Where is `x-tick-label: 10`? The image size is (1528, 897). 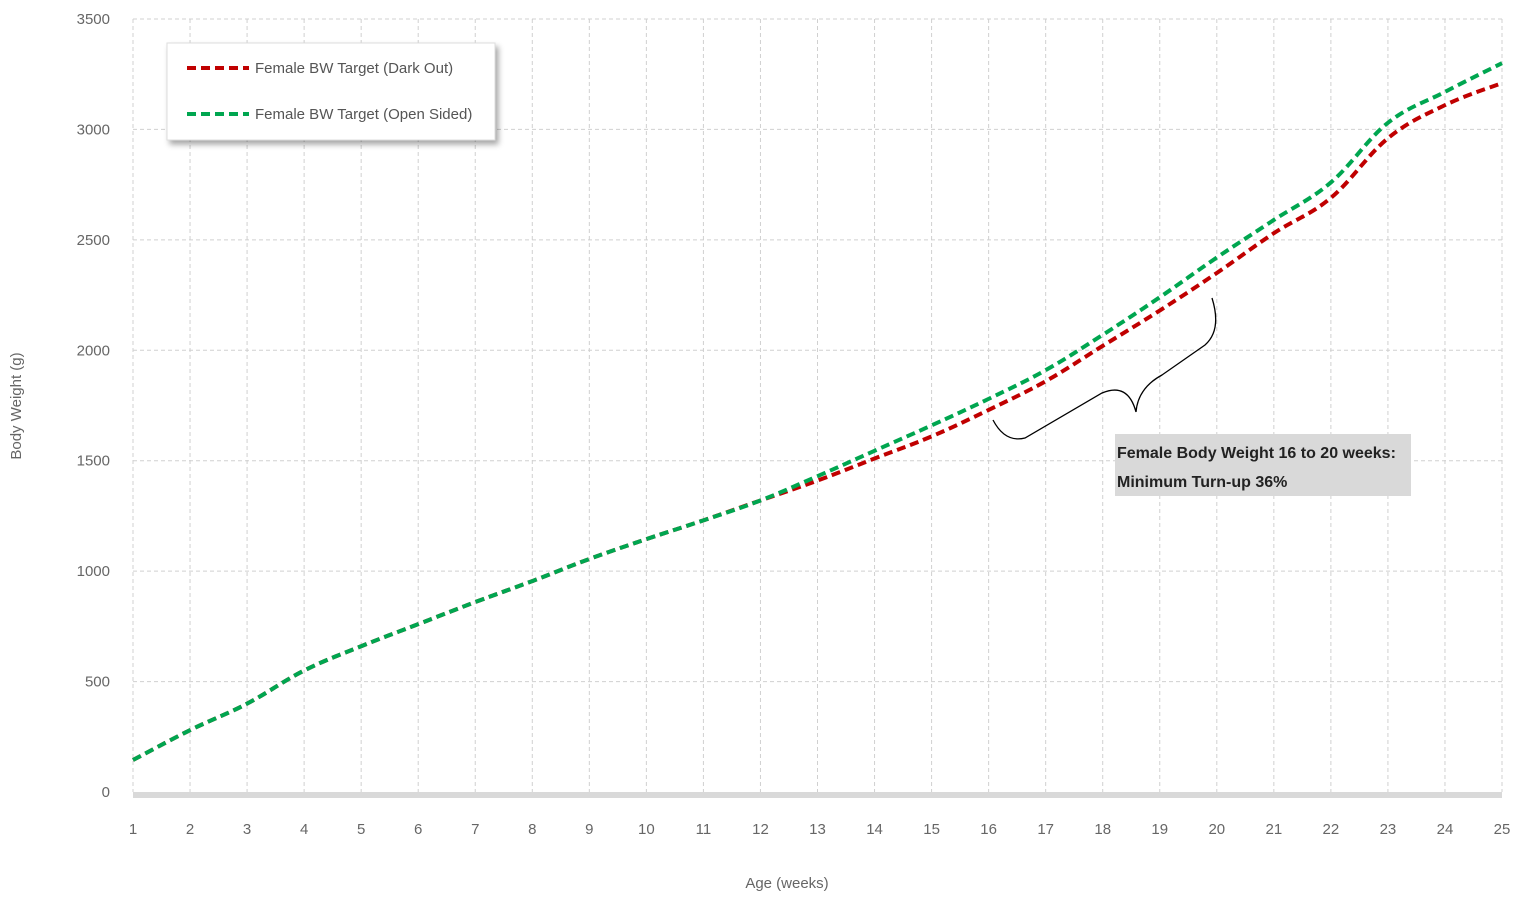
x-tick-label: 10 is located at coordinates (646, 829).